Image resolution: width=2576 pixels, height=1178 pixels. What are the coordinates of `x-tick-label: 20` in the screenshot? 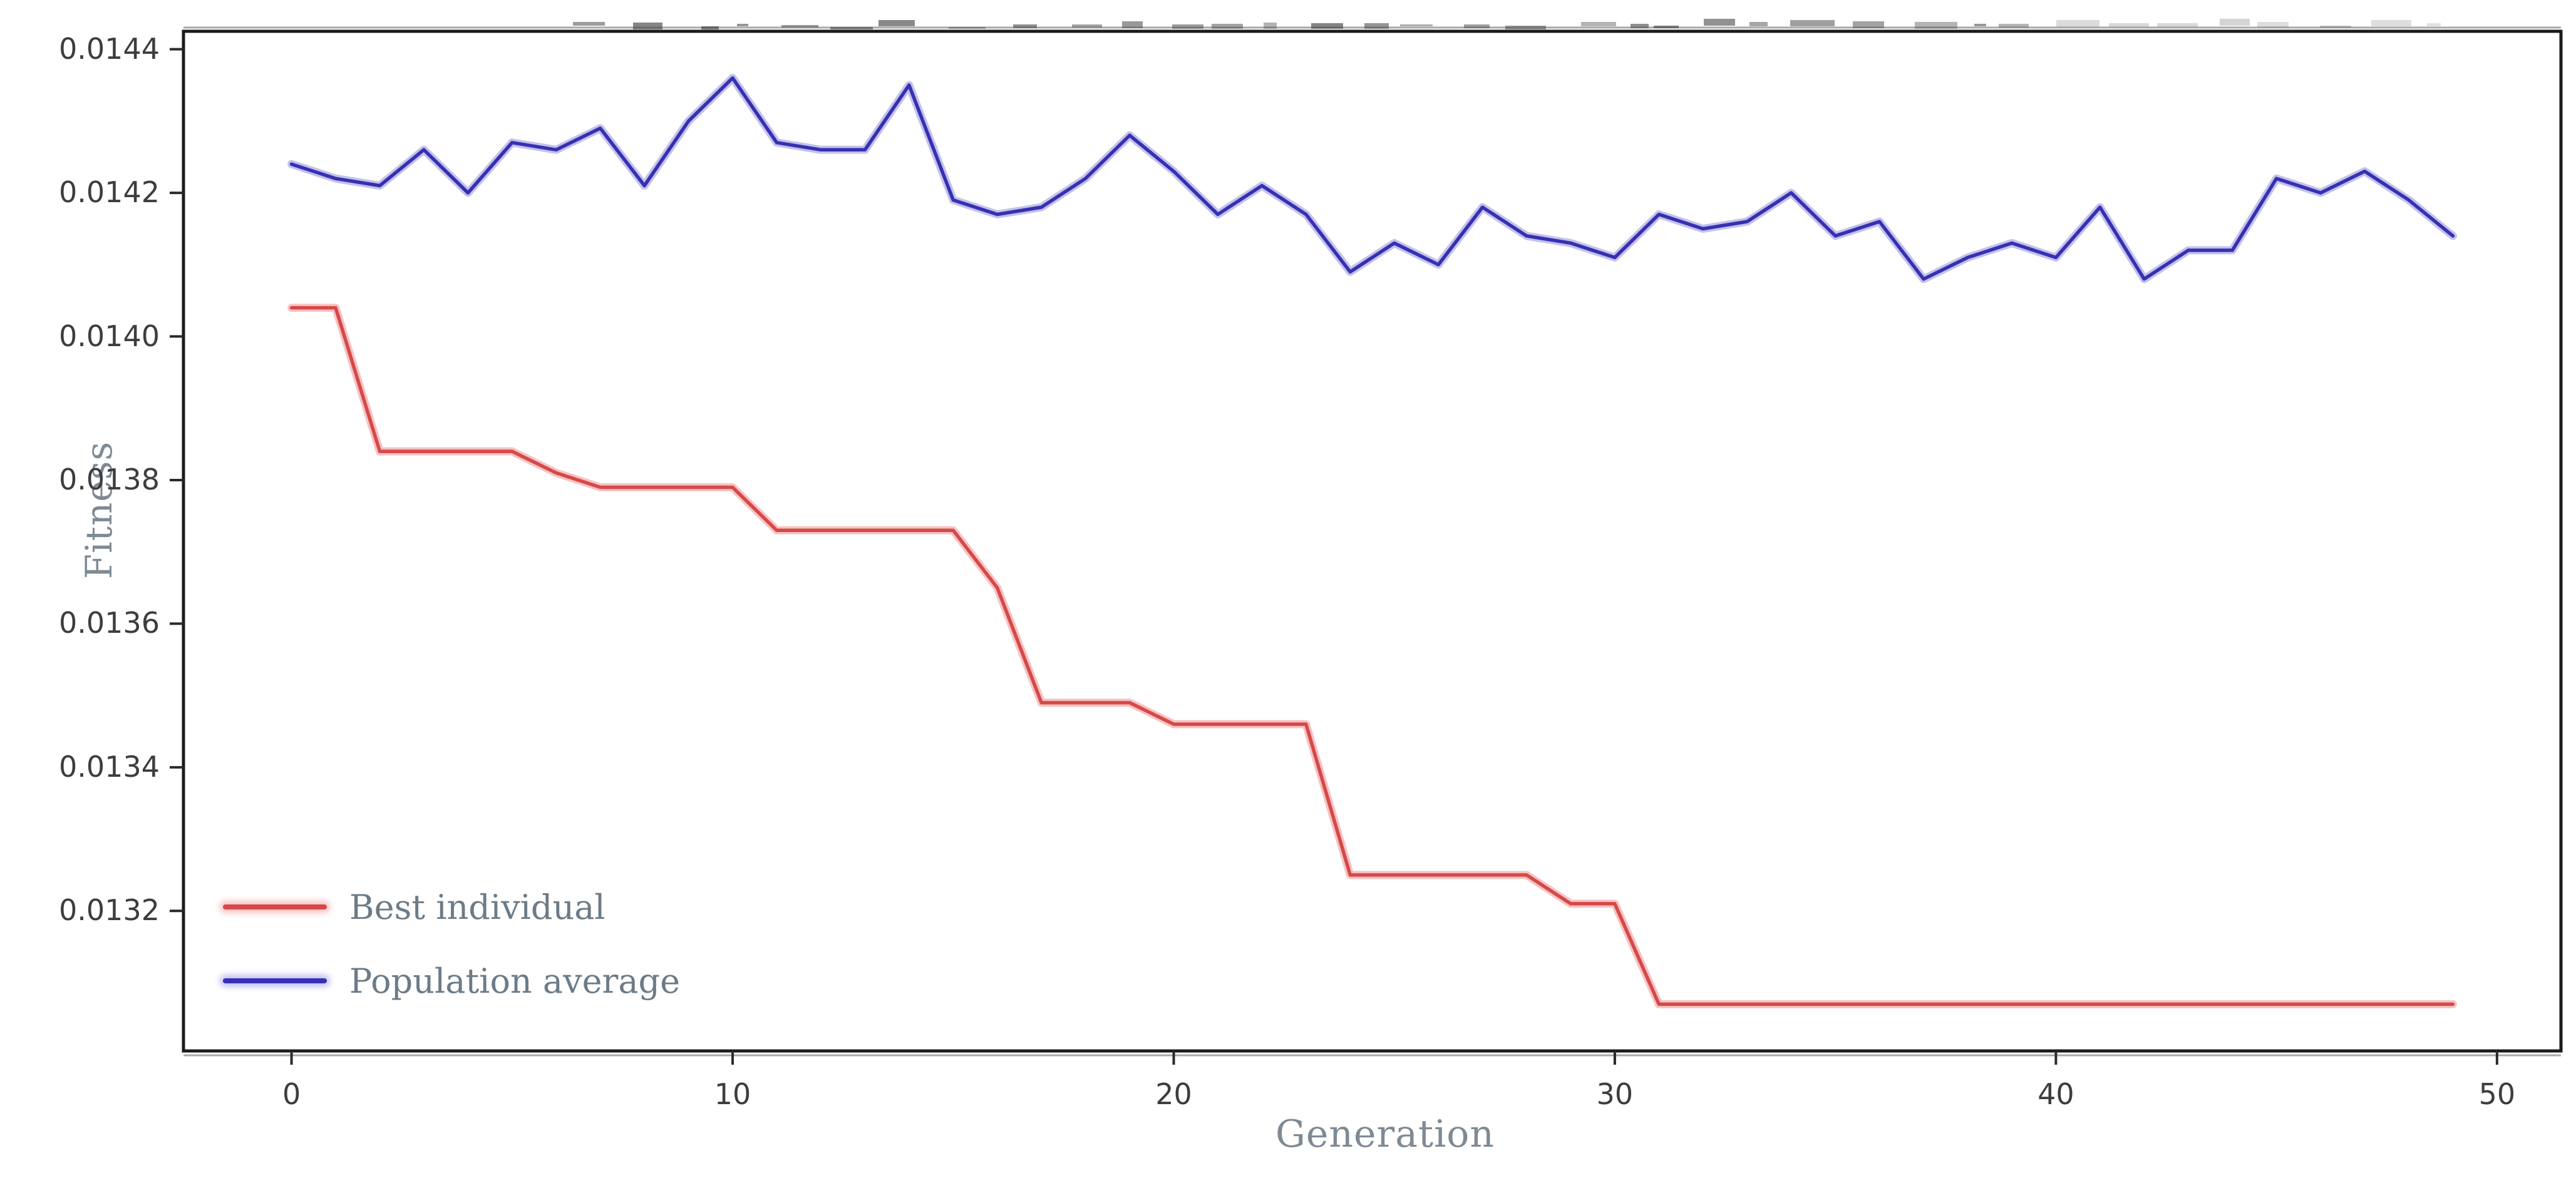 It's located at (1174, 1094).